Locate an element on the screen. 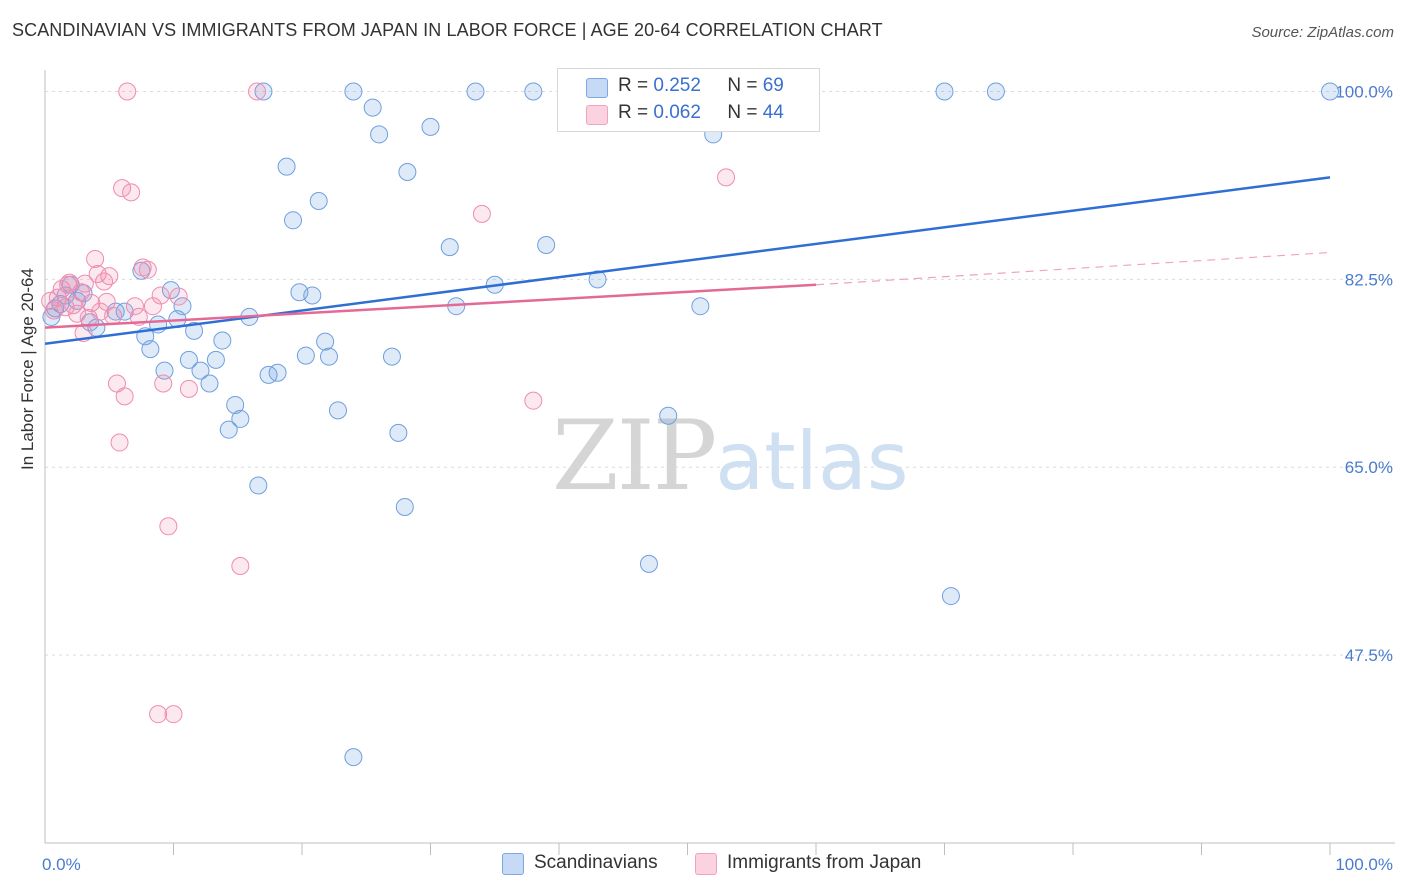 The image size is (1406, 892). y-tick-label: 82.5% is located at coordinates (1369, 279).